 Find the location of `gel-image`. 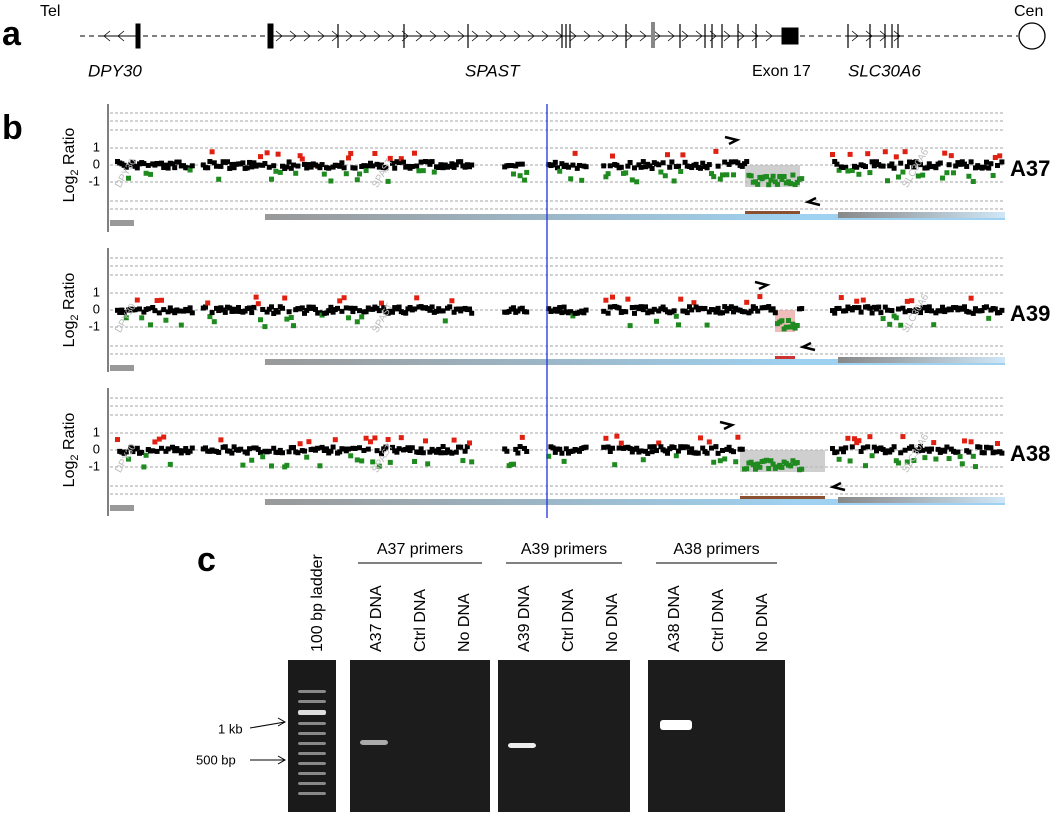

gel-image is located at coordinates (716, 736).